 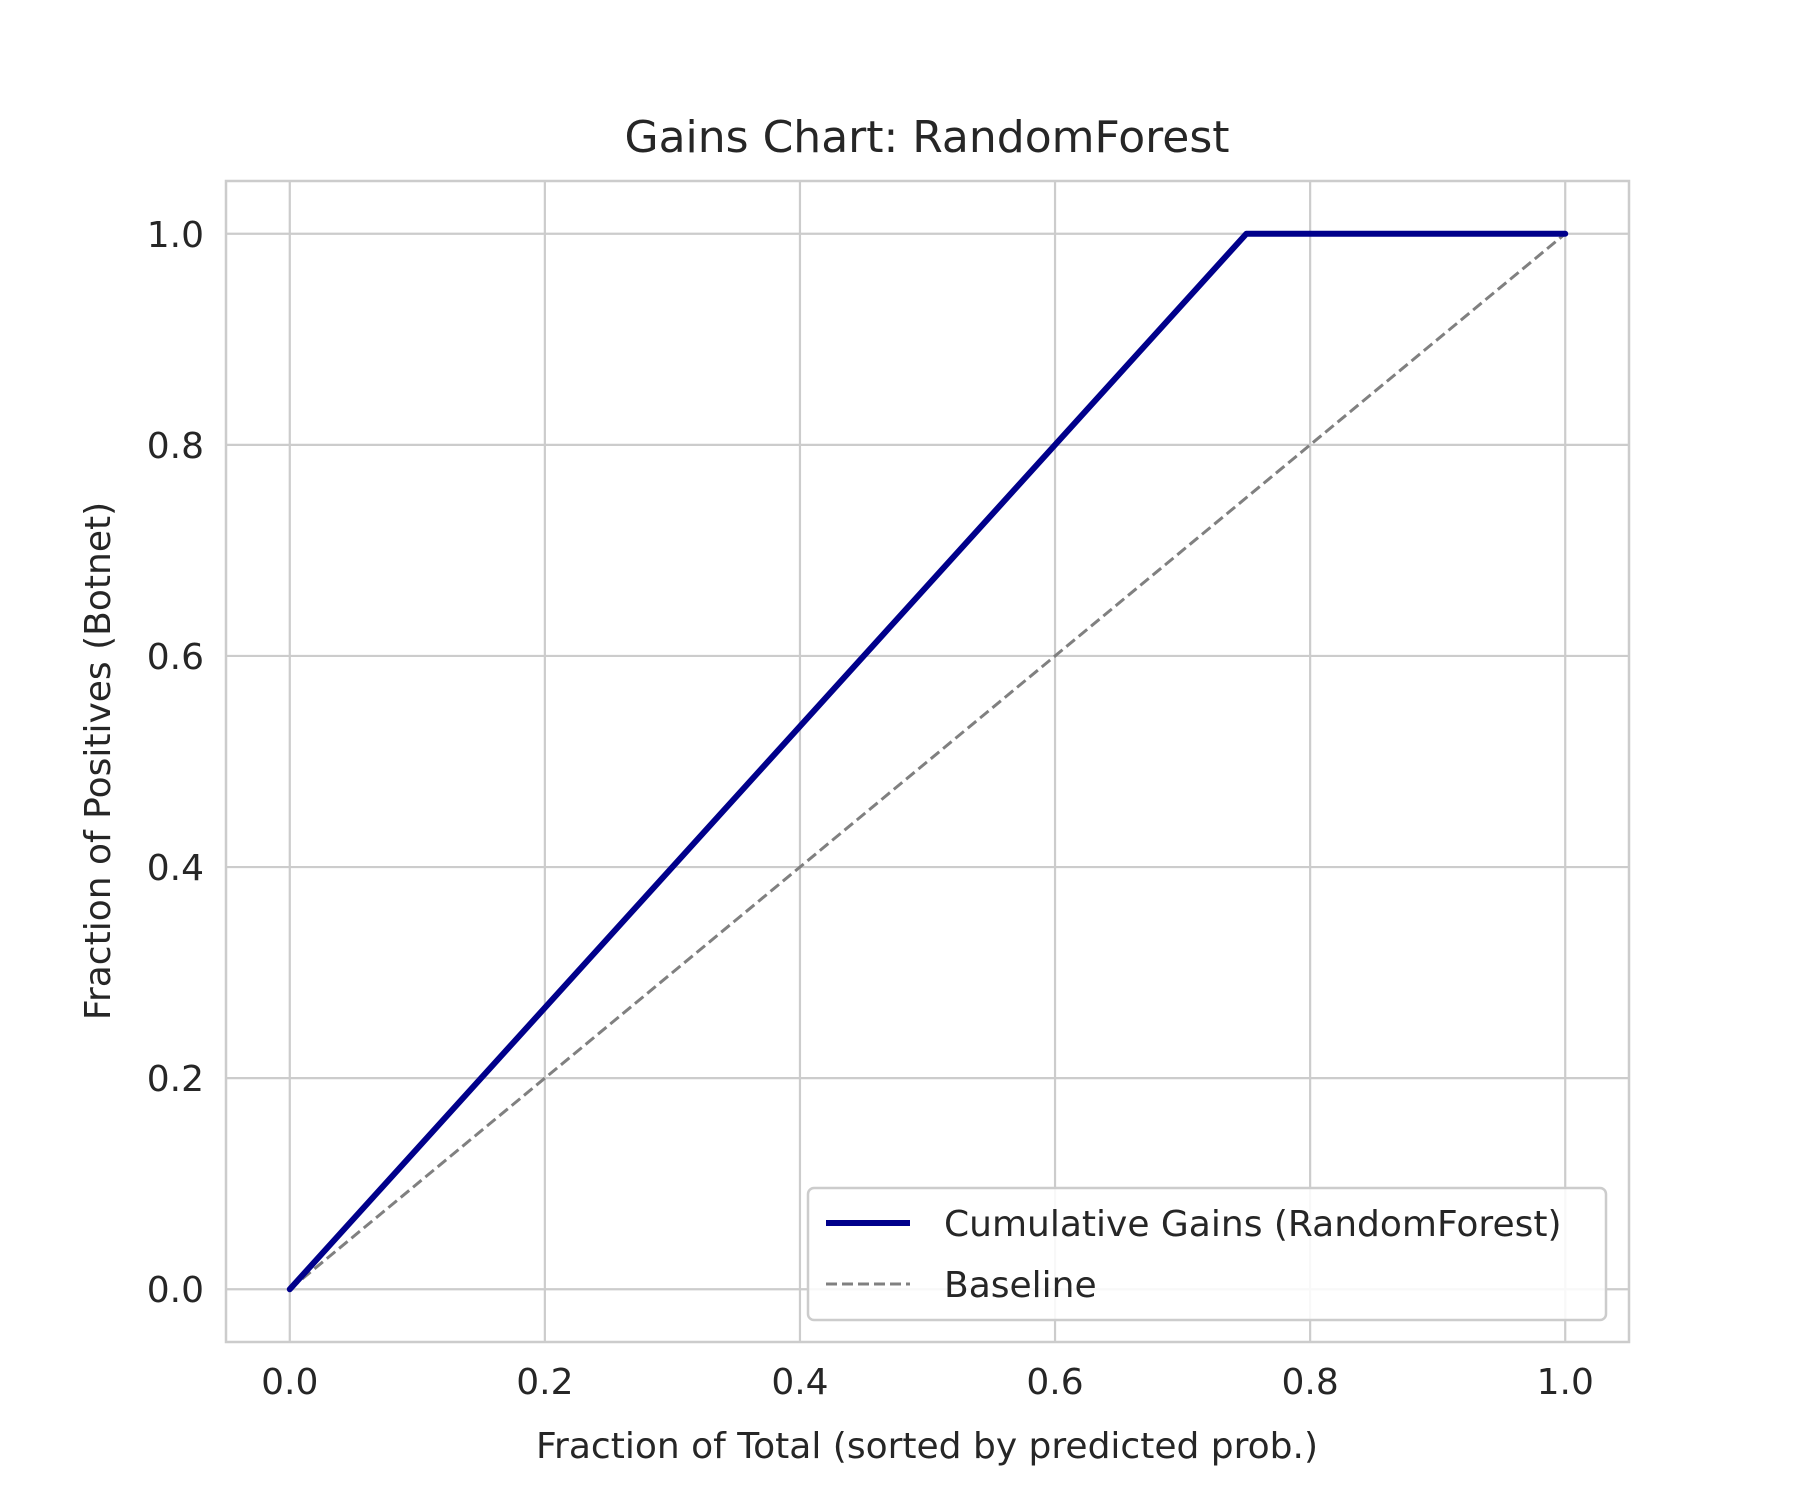 What do you see at coordinates (1565, 1382) in the screenshot?
I see `x-tick-label: 1.0` at bounding box center [1565, 1382].